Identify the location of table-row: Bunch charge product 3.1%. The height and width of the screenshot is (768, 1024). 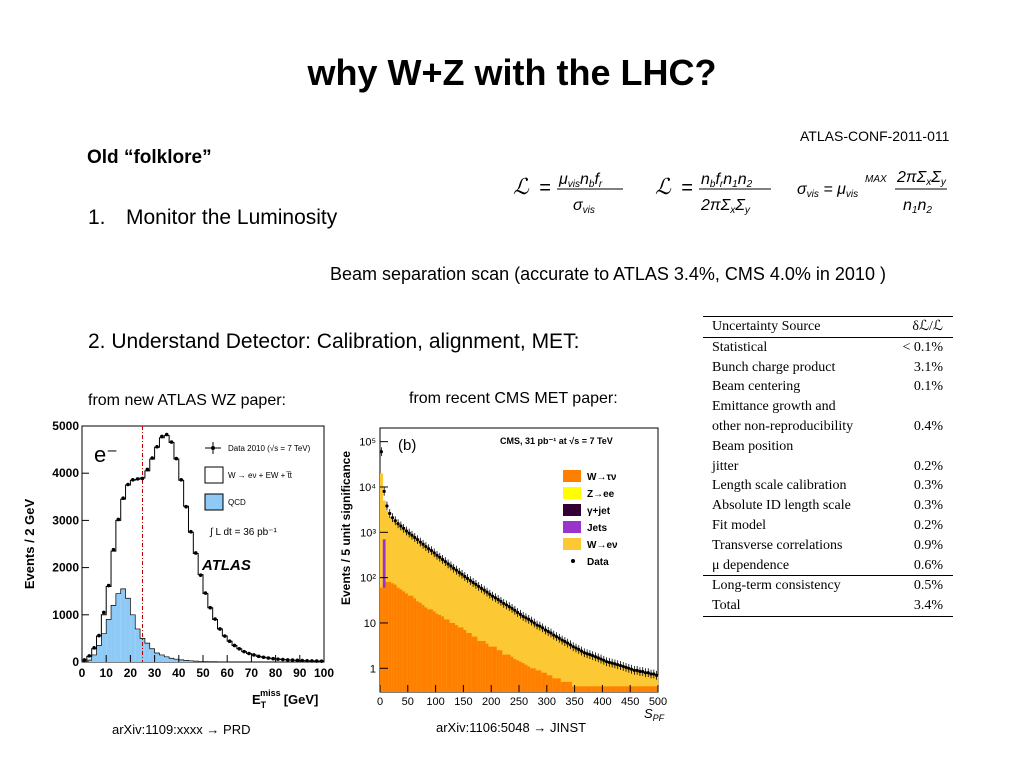
(828, 368).